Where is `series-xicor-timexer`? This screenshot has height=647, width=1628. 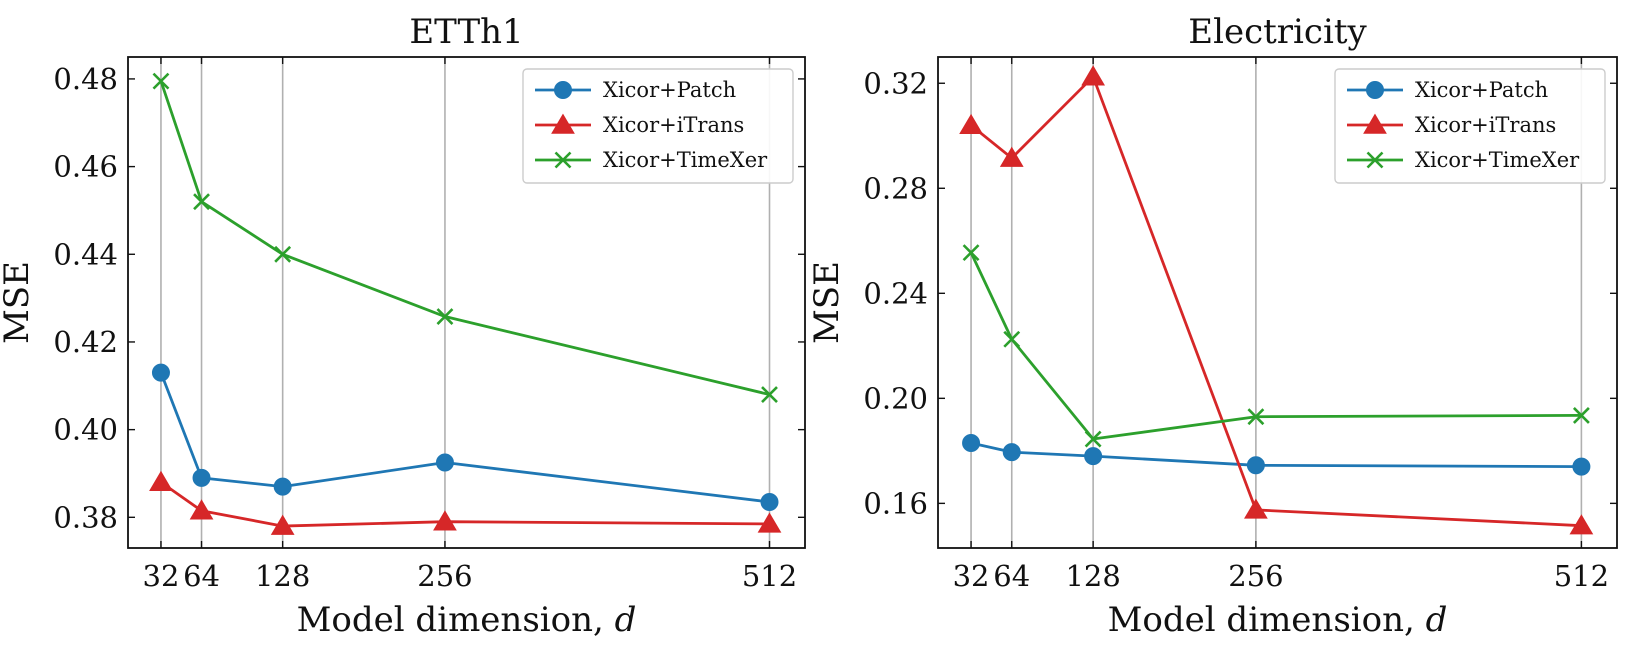 series-xicor-timexer is located at coordinates (1276, 346).